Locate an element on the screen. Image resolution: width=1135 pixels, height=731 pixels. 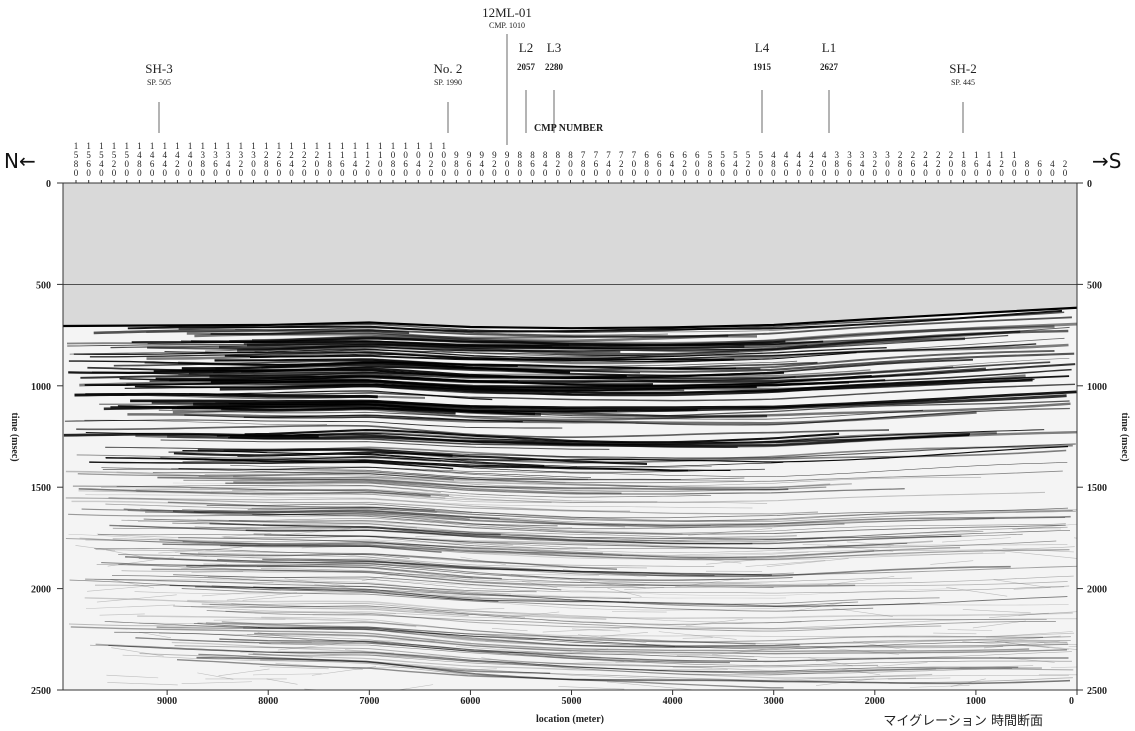
x-tick-label: 7000 is located at coordinates (369, 701).